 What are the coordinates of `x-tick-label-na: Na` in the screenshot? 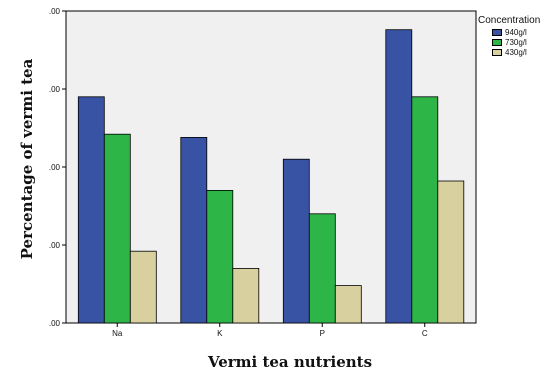 It's located at (117, 333).